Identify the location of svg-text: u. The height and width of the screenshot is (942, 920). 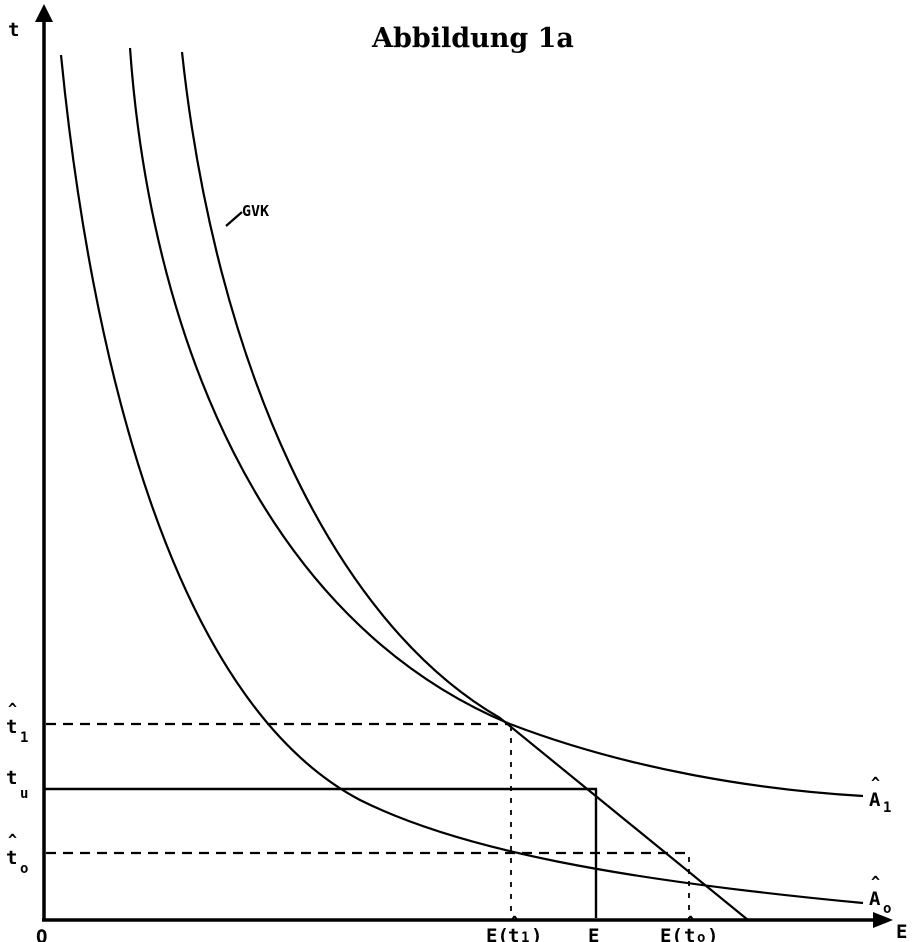
(24, 794).